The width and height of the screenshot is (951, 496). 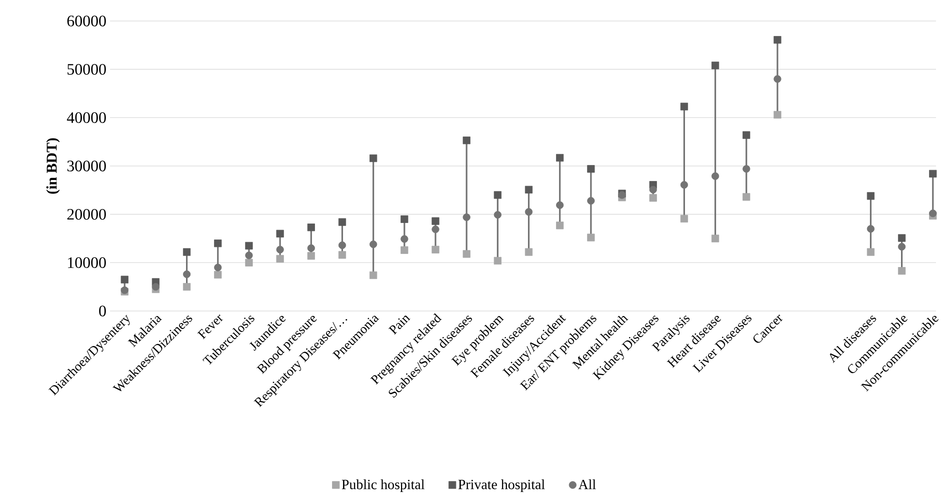 I want to click on y-tick-label: 40000, so click(x=86, y=118).